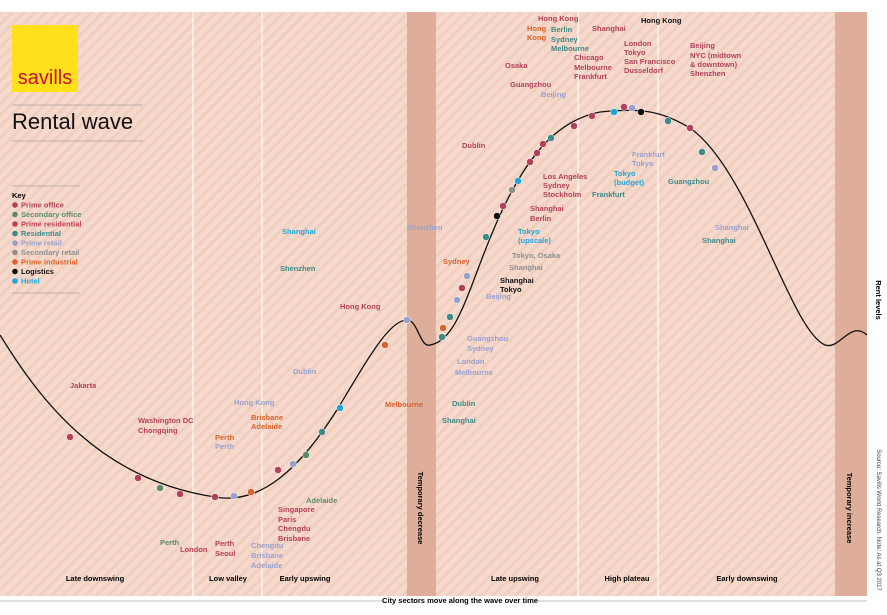  I want to click on key-label: Prime office, so click(42, 205).